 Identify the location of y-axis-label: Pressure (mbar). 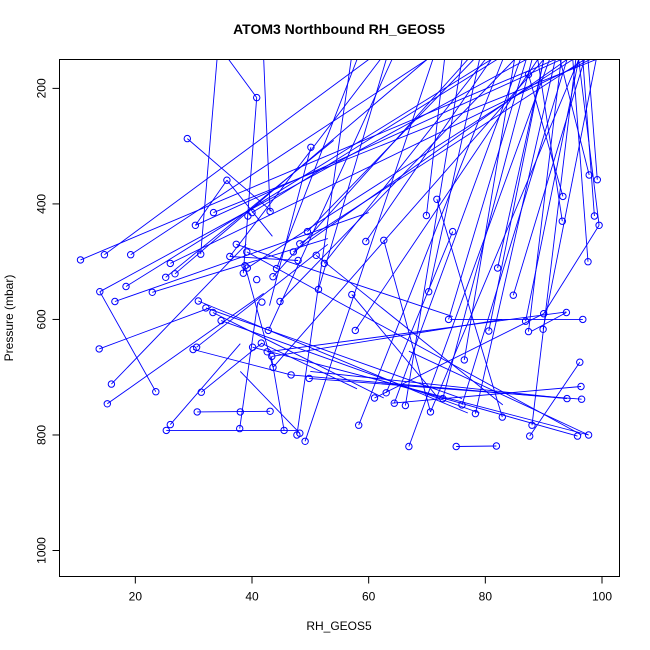
(9, 318).